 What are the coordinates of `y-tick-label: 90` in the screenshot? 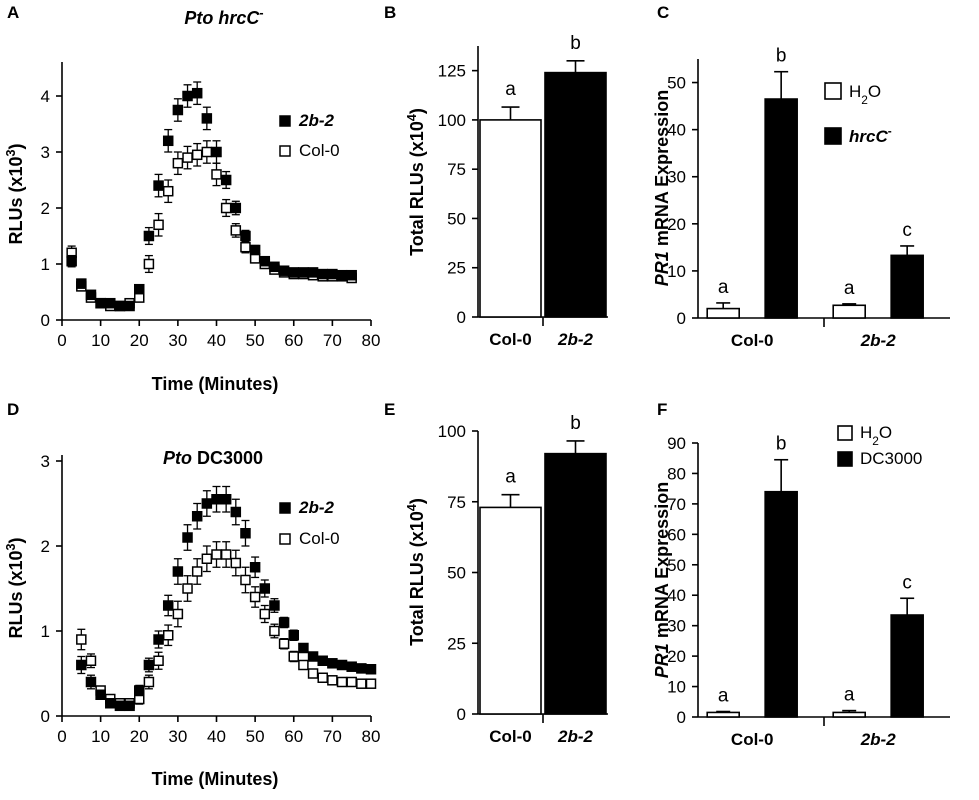 It's located at (676, 443).